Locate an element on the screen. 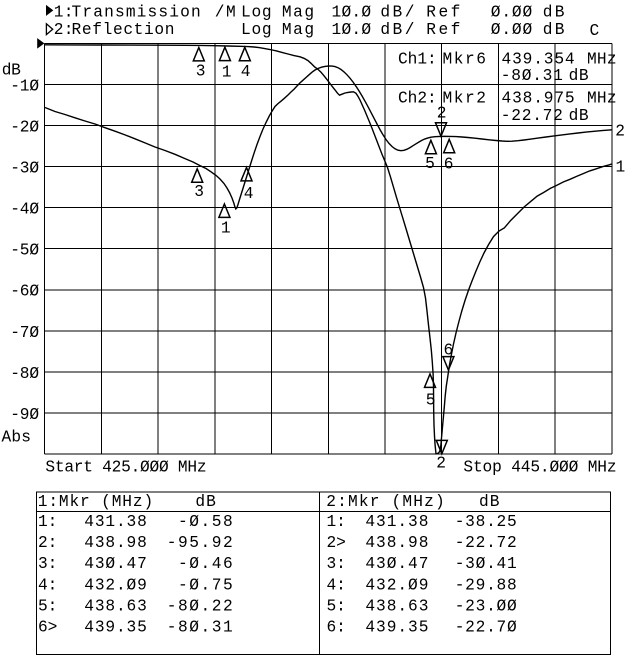 This screenshot has width=640, height=659. svg-text: Mkr6 is located at coordinates (465, 59).